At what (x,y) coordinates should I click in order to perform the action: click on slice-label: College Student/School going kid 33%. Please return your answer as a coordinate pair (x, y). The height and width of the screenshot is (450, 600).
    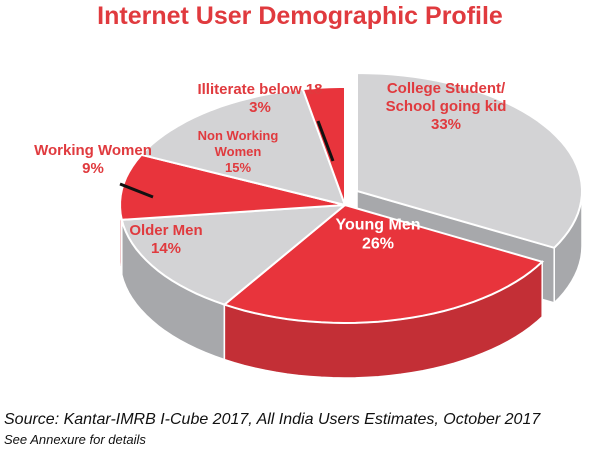
    Looking at the image, I should click on (446, 106).